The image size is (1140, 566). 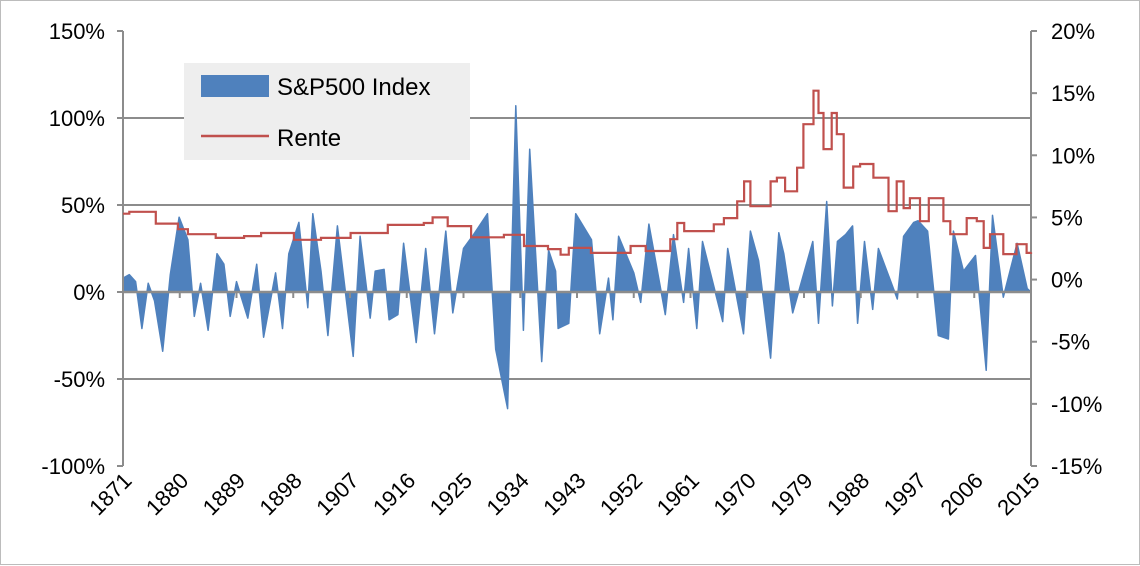 I want to click on right-tick-label: 20%, so click(x=1073, y=31).